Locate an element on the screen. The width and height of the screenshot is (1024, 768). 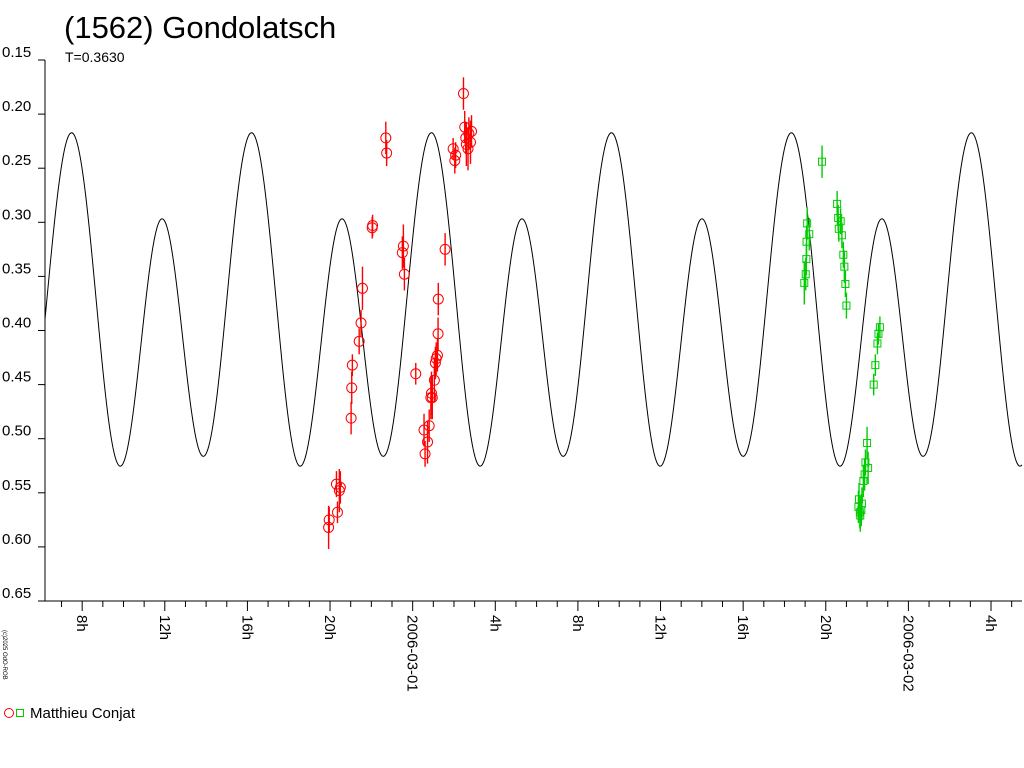
y-tick-label: 0.35 is located at coordinates (16, 268).